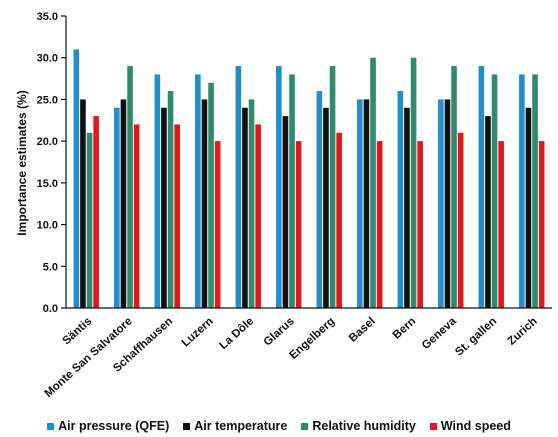 The image size is (558, 437). I want to click on y-tick-label: 20.0, so click(47, 142).